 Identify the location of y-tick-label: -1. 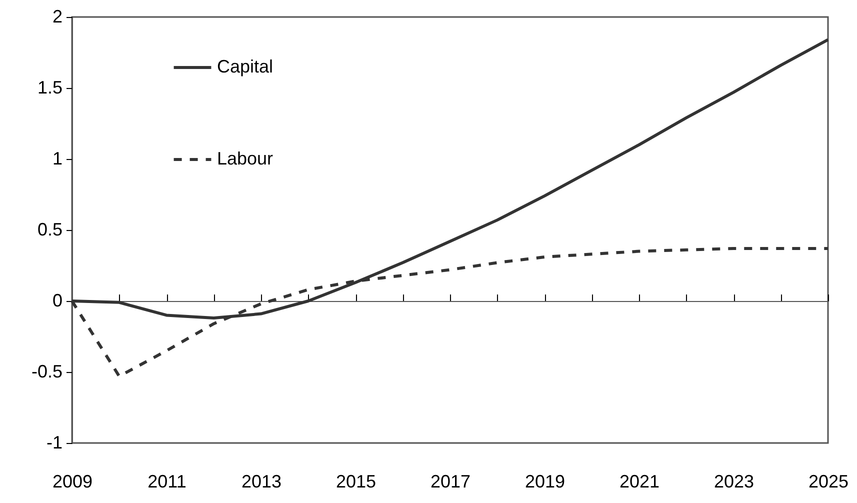
(54, 442).